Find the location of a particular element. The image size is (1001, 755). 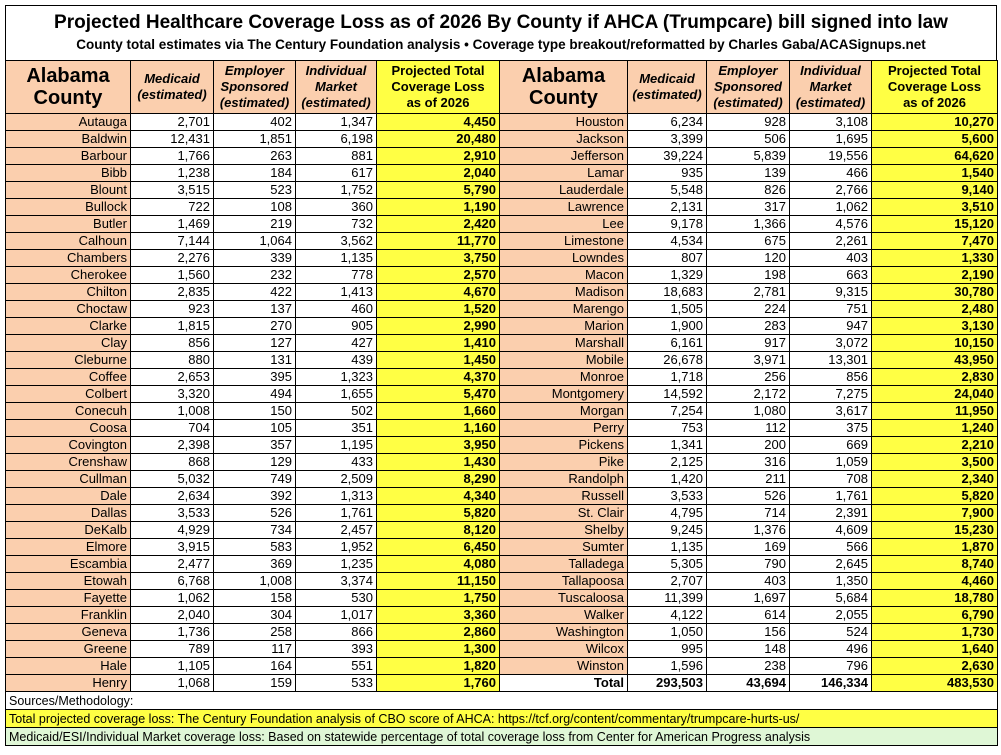

table-cell: 211 is located at coordinates (748, 479).